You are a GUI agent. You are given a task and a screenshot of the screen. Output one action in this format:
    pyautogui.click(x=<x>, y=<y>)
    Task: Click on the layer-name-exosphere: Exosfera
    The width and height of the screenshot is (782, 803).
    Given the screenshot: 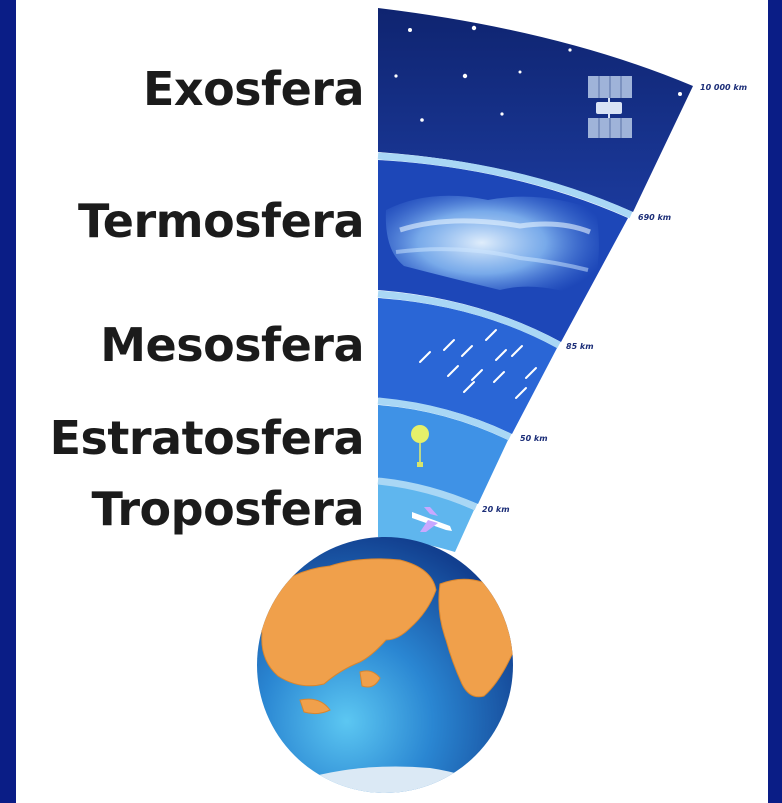 What is the action you would take?
    pyautogui.click(x=253, y=89)
    